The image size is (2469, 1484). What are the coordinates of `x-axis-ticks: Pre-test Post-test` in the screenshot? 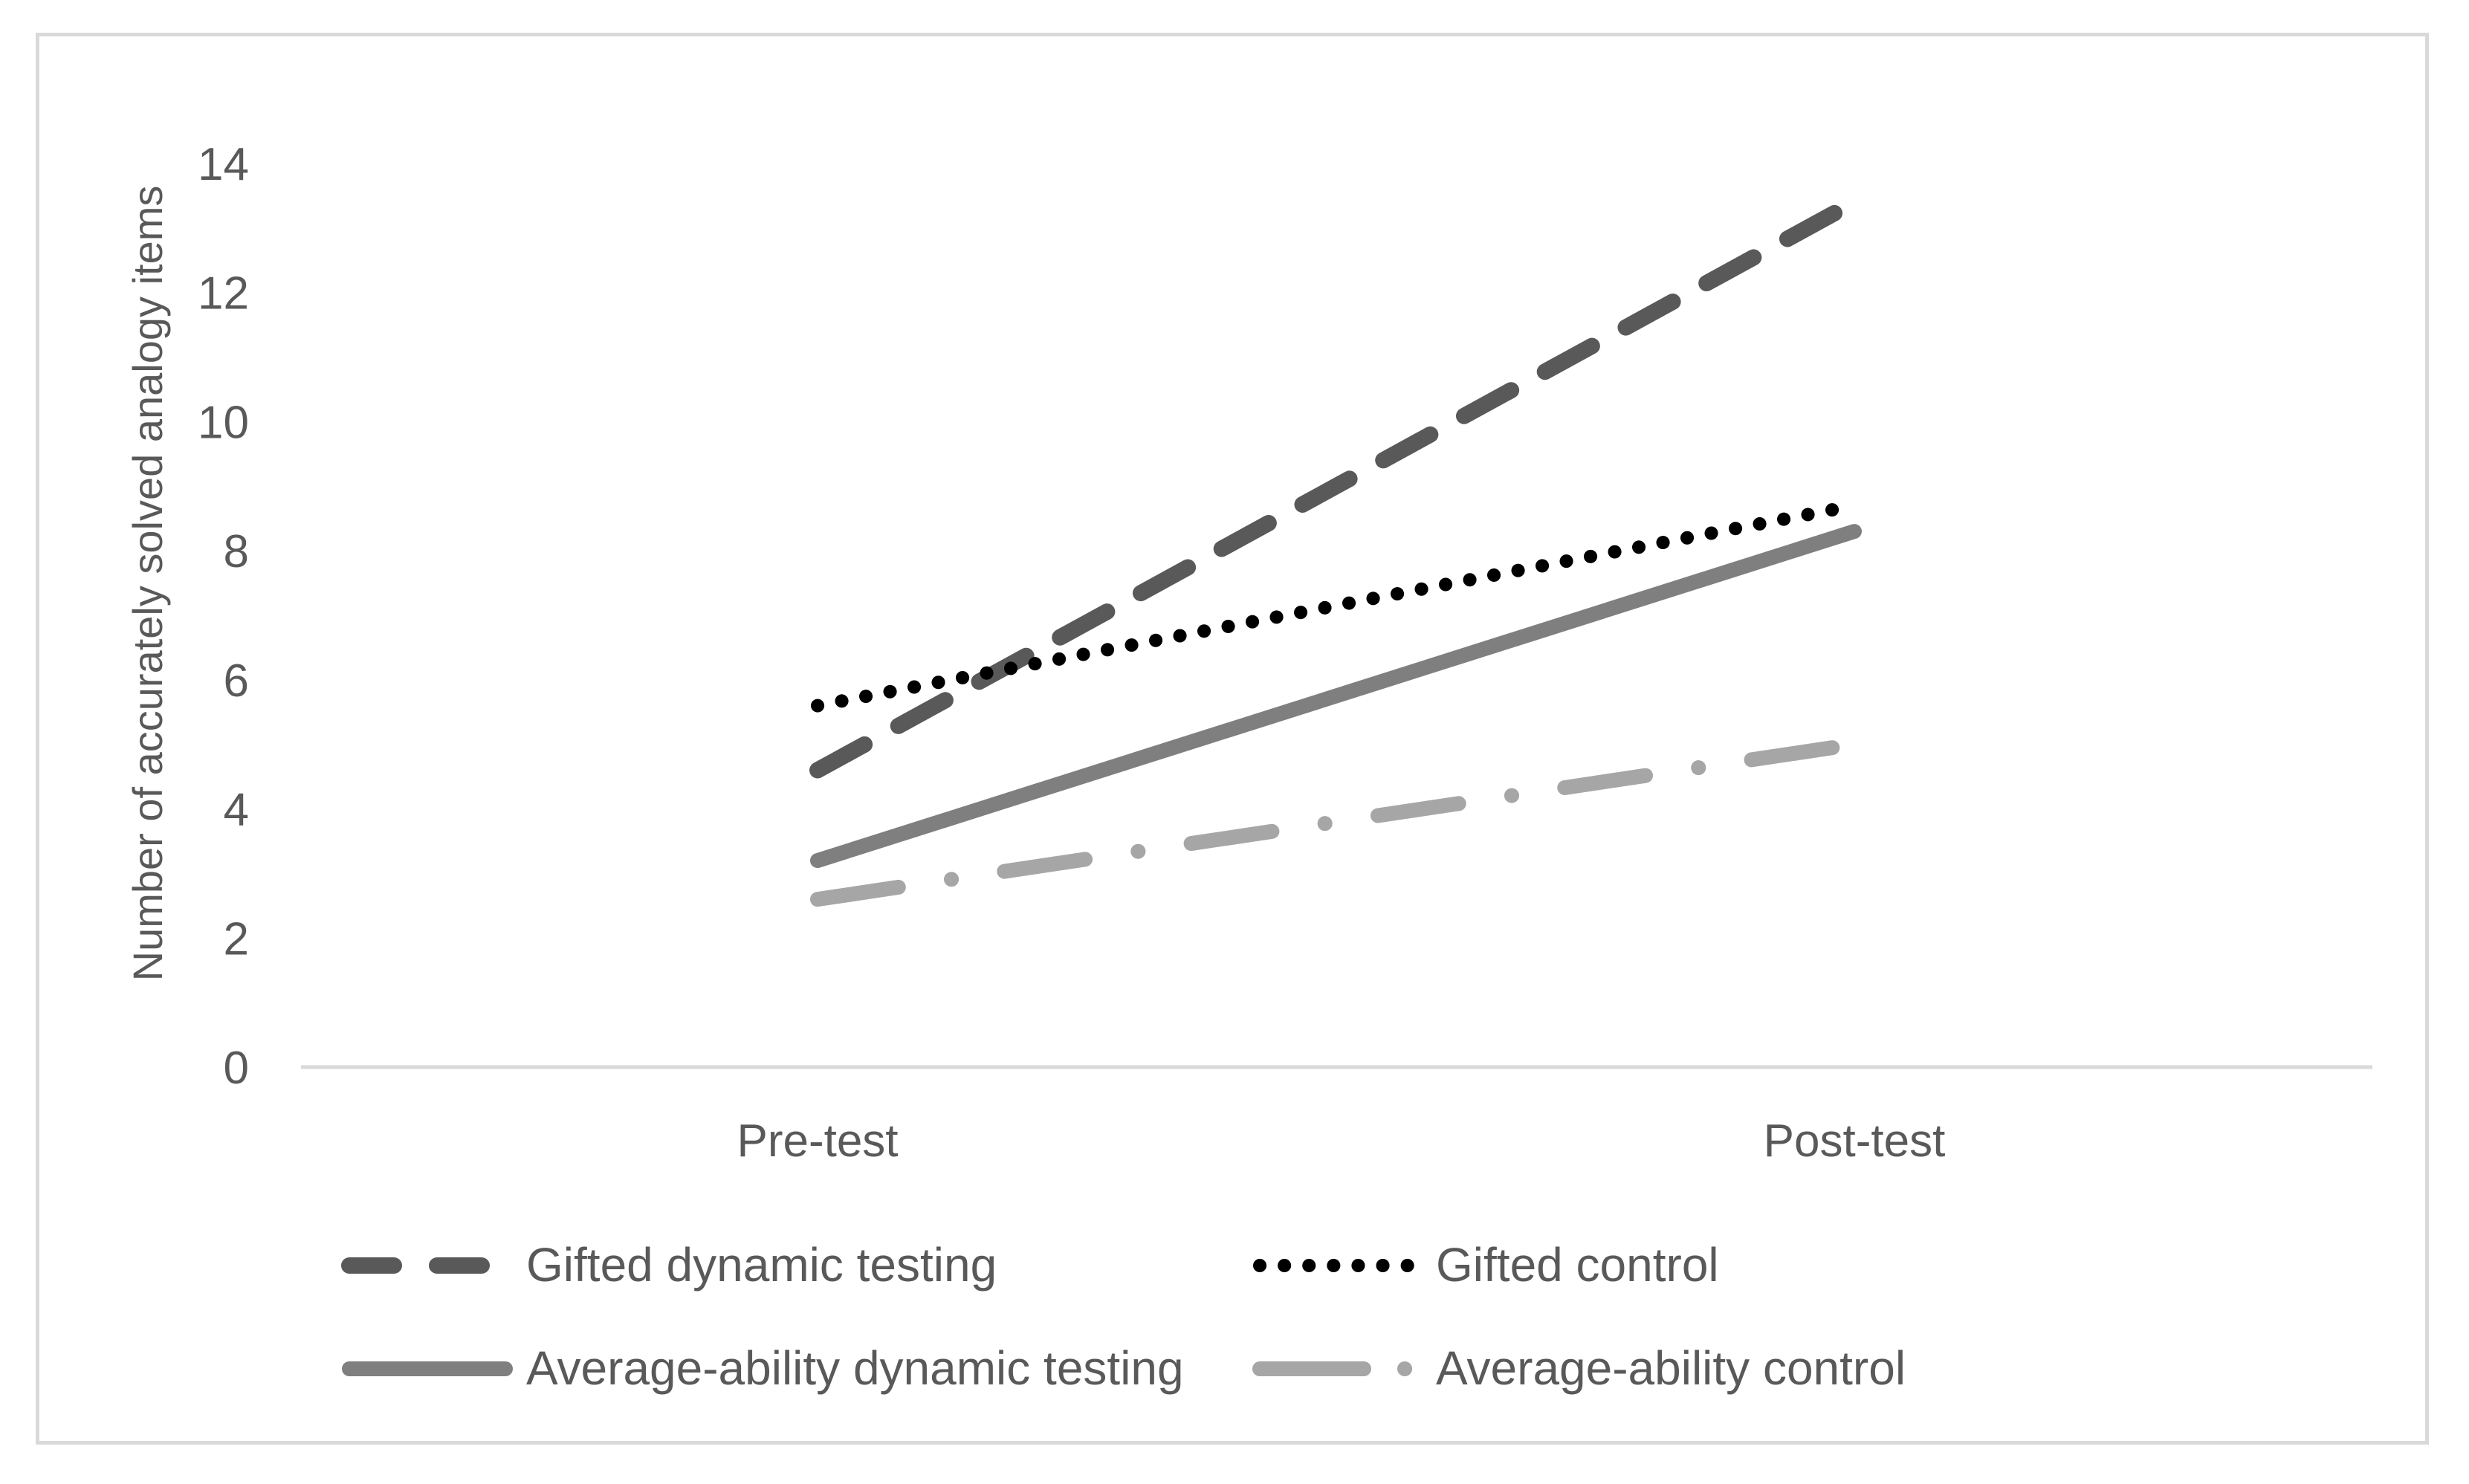 It's located at (1341, 1141).